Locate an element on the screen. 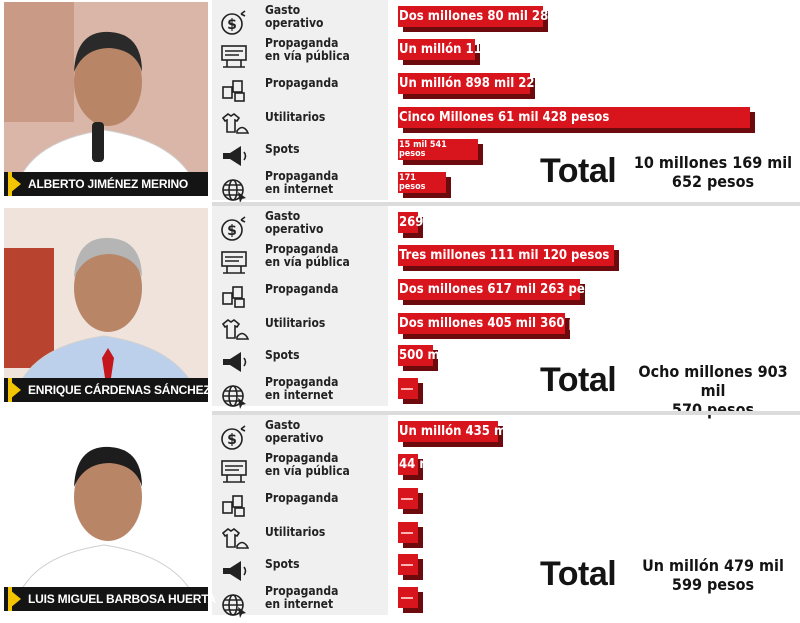 This screenshot has width=800, height=623. bar-value-label: 500 mil pesos is located at coordinates (445, 355).